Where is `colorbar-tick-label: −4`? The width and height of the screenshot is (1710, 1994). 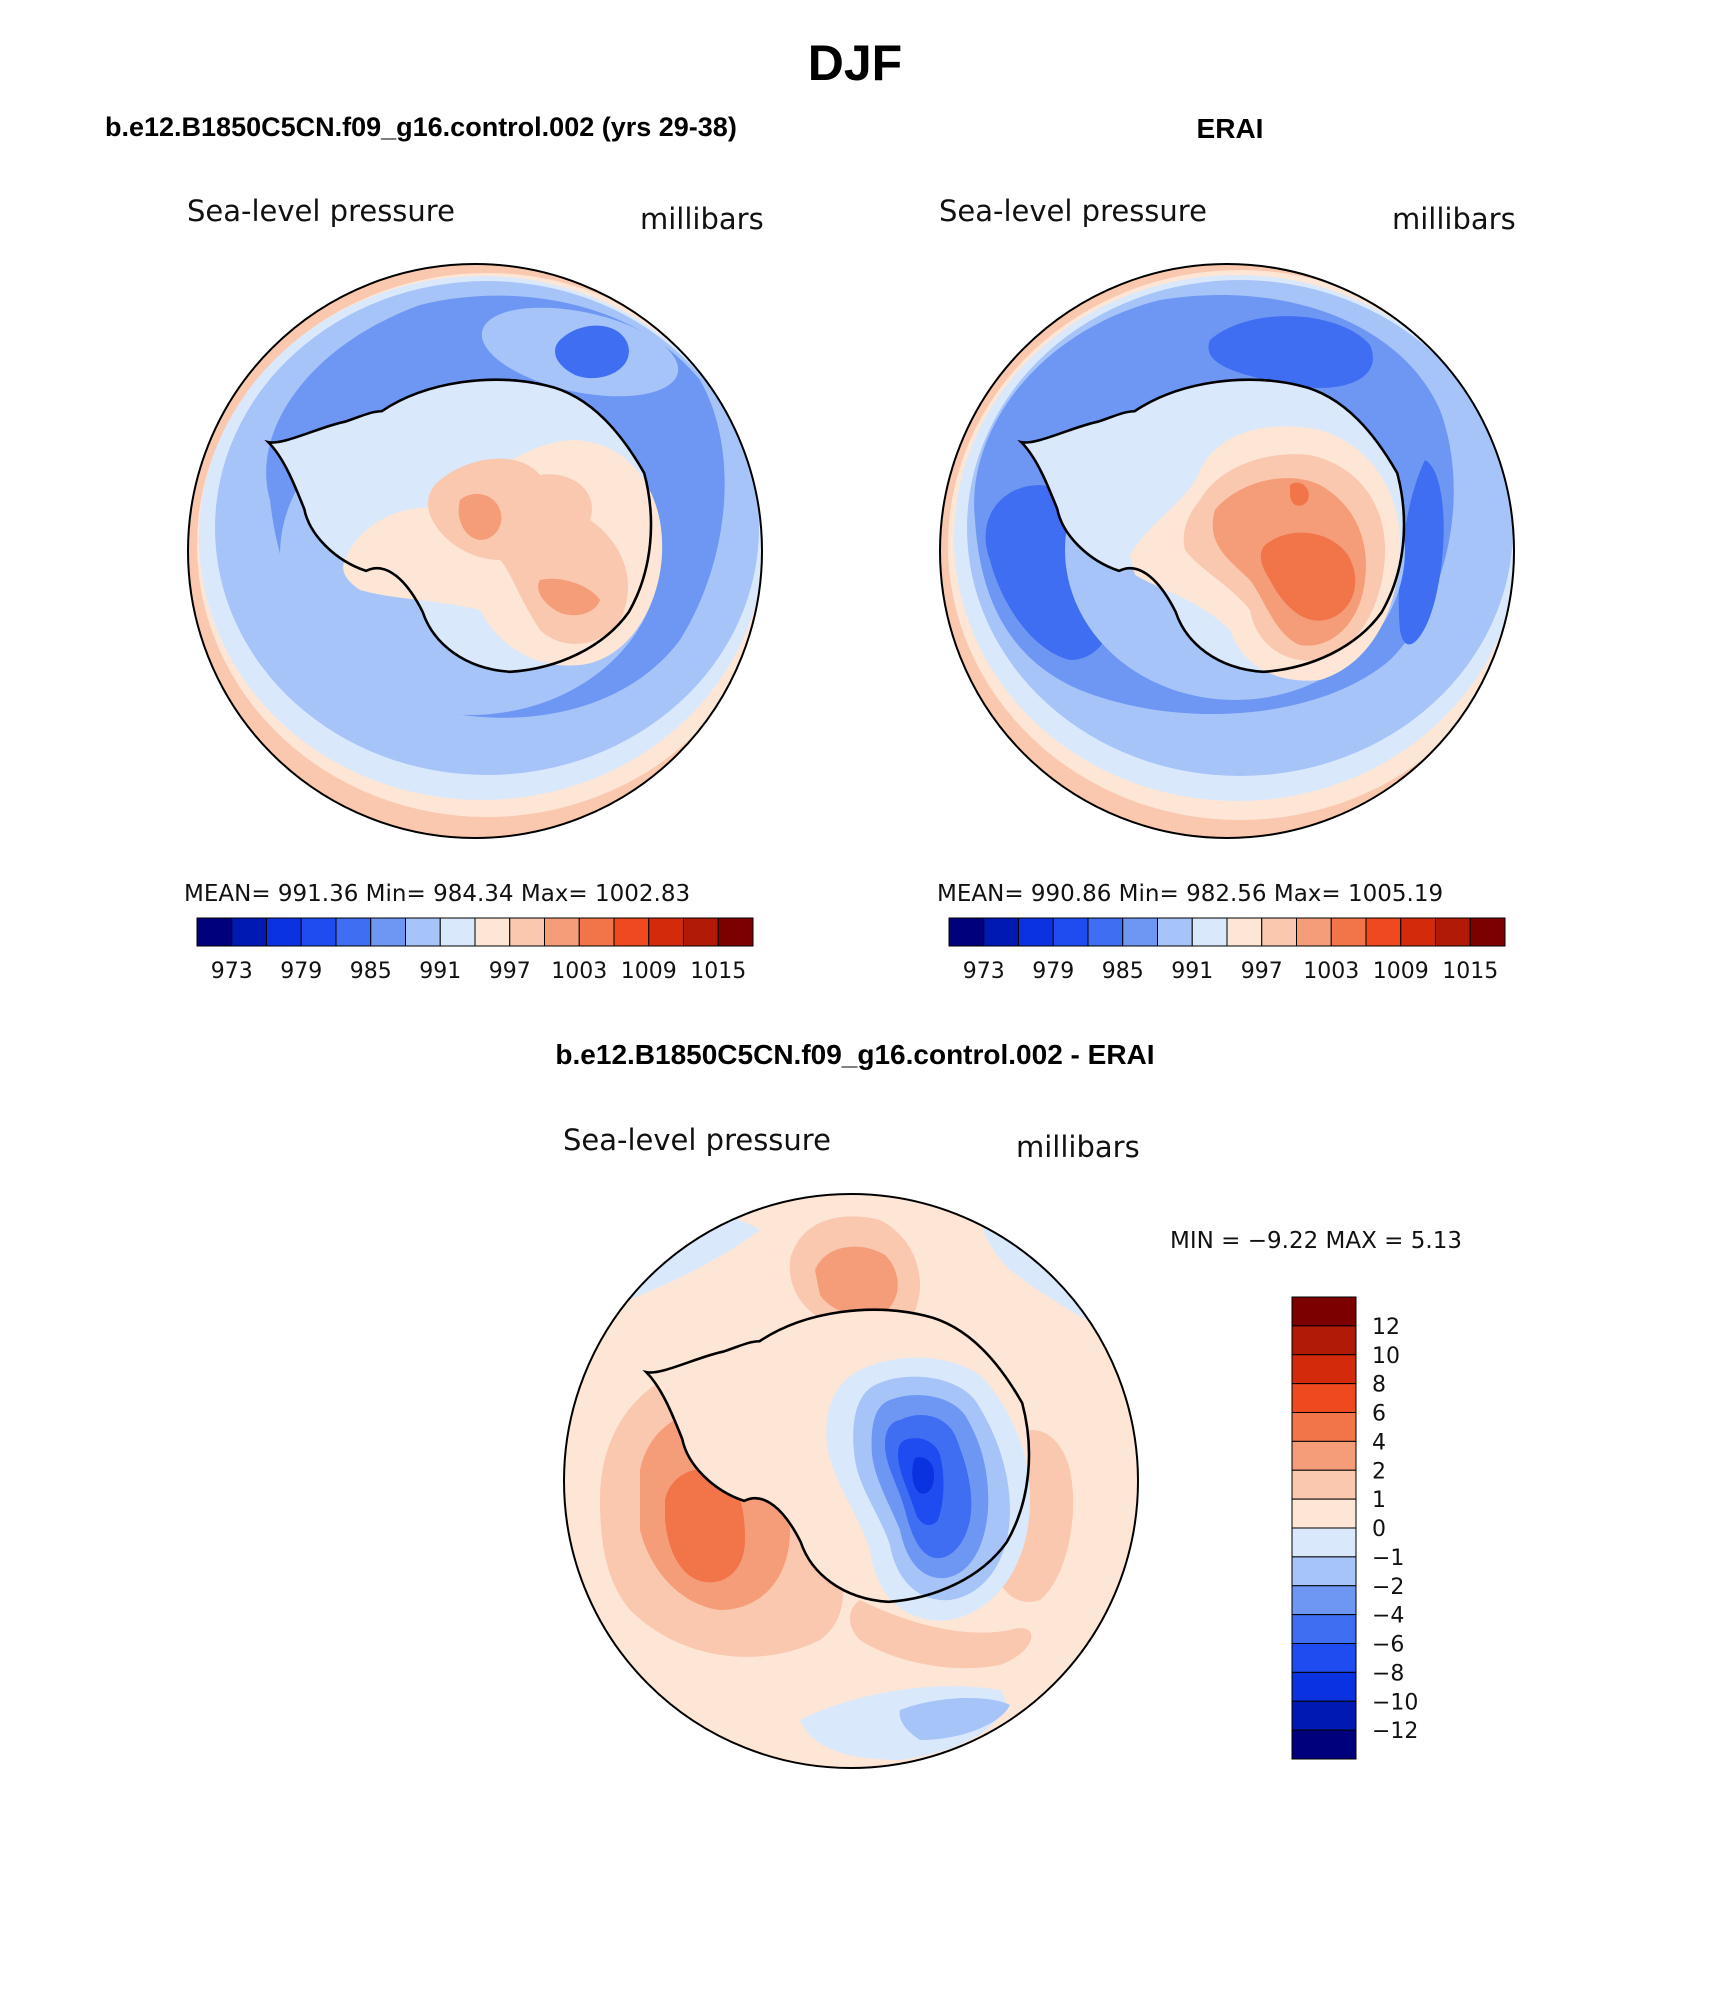
colorbar-tick-label: −4 is located at coordinates (1388, 1616).